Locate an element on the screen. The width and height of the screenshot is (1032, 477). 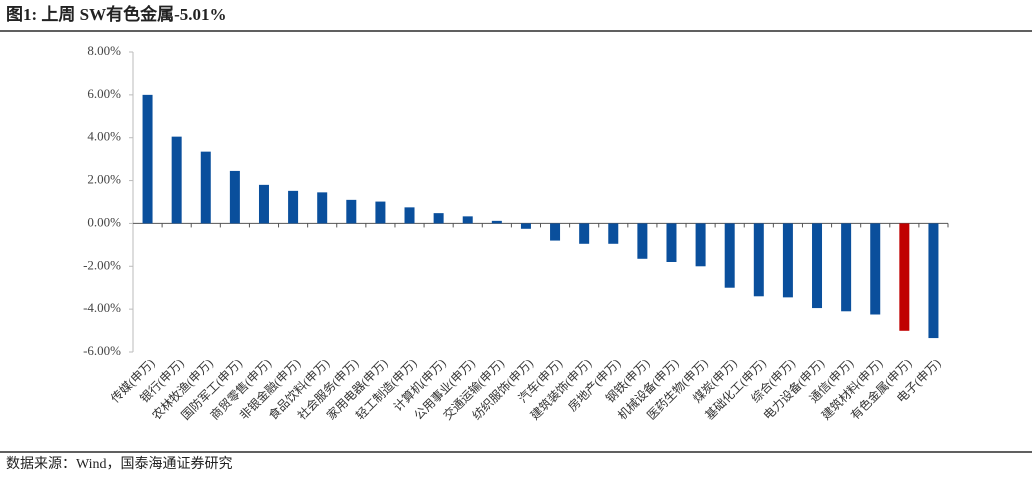
chart-title: 图1: 上周 SW有色金属-5.01% is located at coordinates (116, 14).